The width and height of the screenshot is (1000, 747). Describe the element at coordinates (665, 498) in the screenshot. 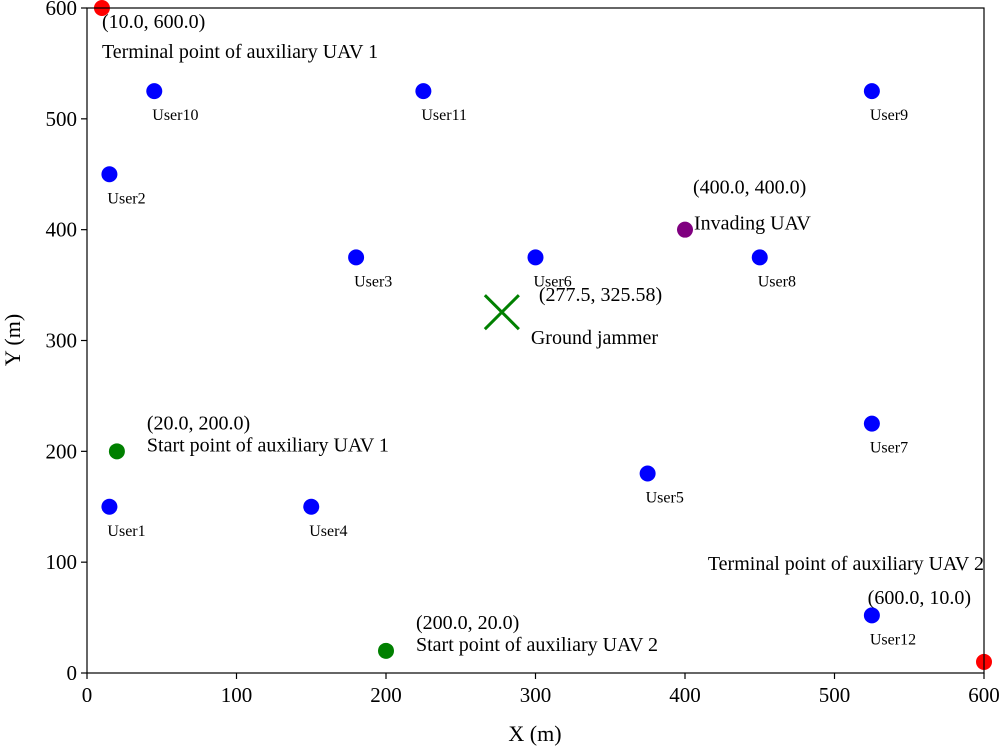

I see `user-label: User5` at that location.